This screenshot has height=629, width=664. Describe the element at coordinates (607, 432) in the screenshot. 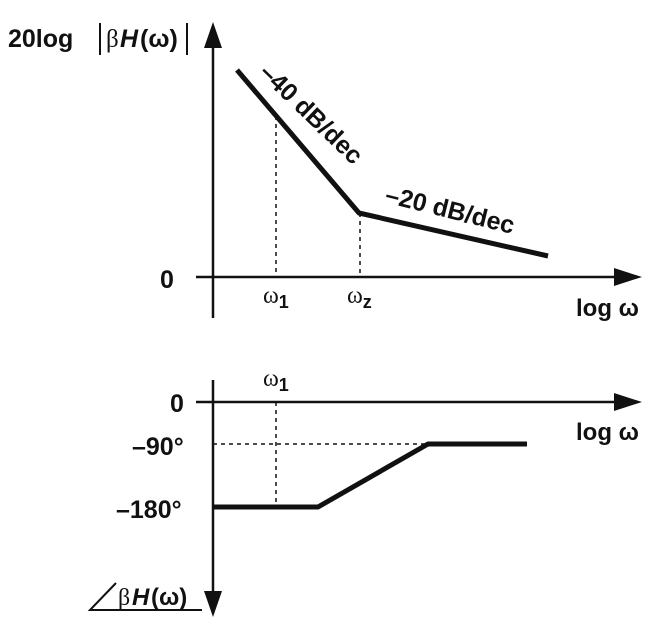

I see `phase-x-label: log ω` at that location.